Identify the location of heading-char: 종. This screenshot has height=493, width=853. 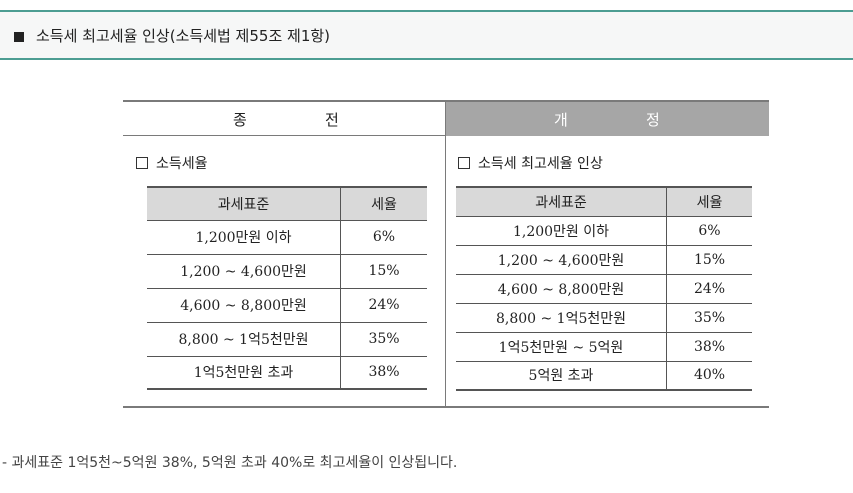
(240, 120).